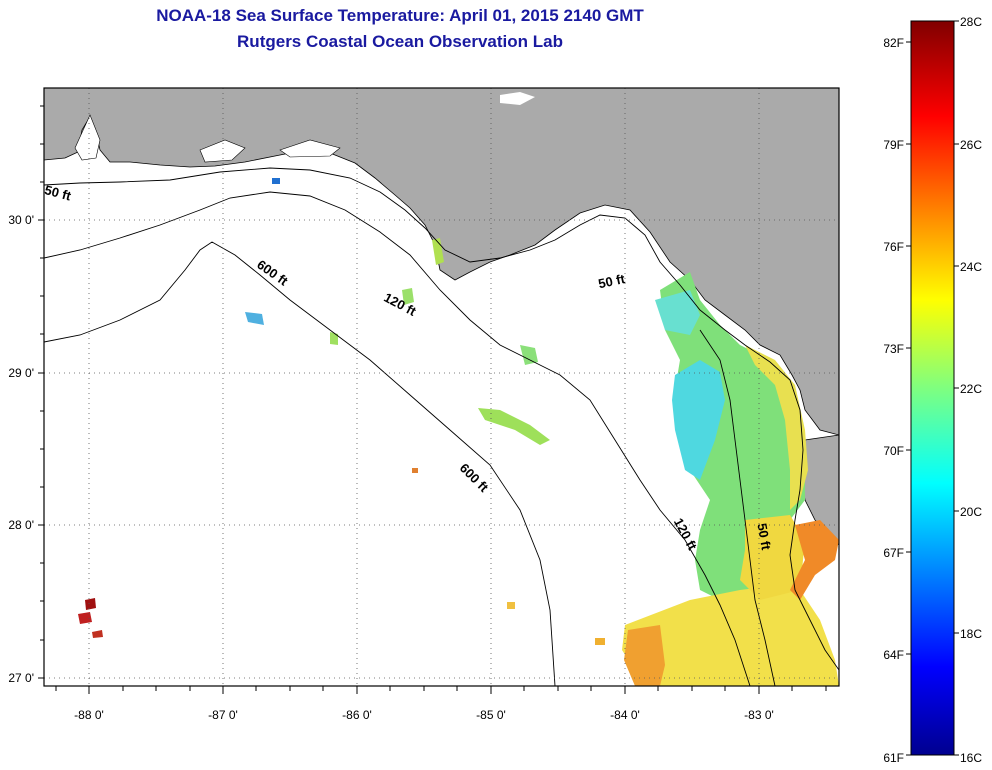 This screenshot has height=770, width=992. I want to click on map-subtitle: Rutgers Coastal Ocean Observation Lab, so click(400, 41).